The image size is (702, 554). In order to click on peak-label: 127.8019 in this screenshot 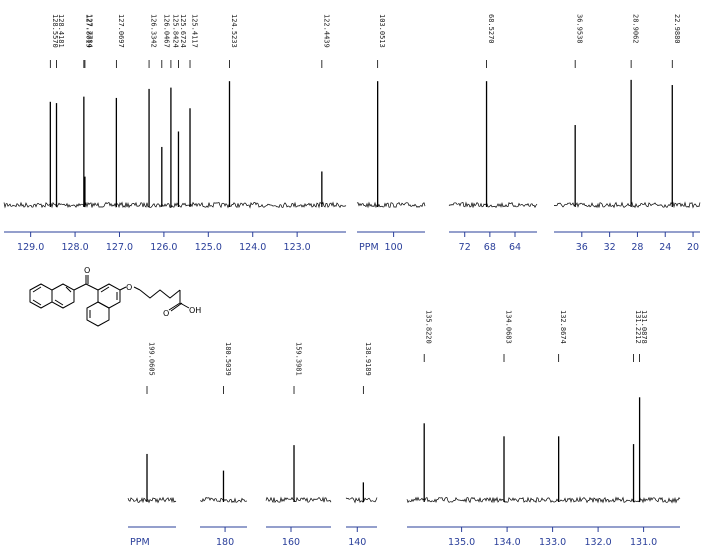, I will do `click(88, 31)`.